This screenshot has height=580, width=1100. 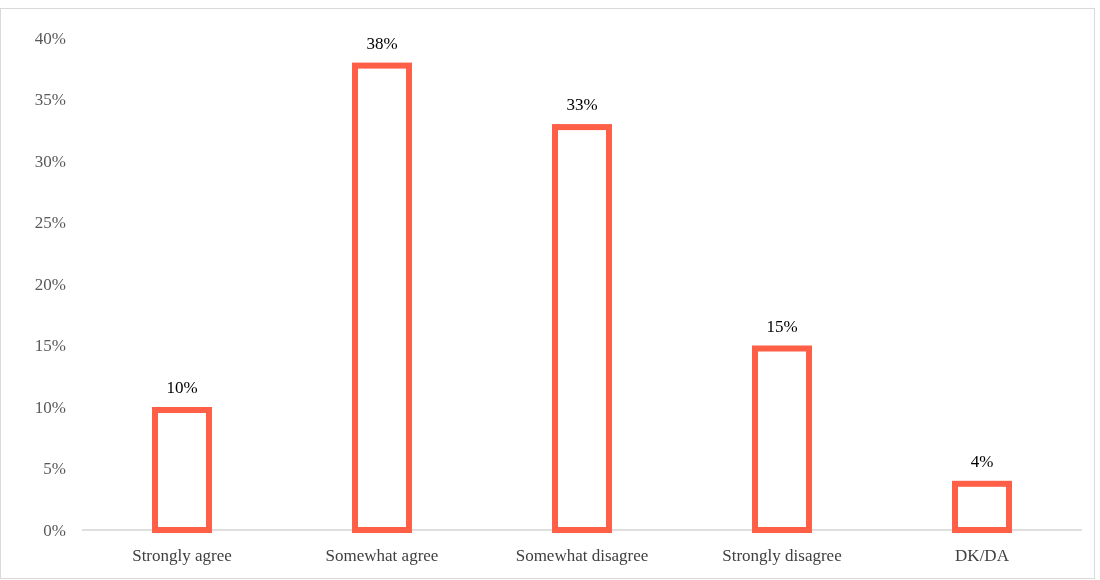 I want to click on x-tick-label: DK/DA, so click(x=982, y=555).